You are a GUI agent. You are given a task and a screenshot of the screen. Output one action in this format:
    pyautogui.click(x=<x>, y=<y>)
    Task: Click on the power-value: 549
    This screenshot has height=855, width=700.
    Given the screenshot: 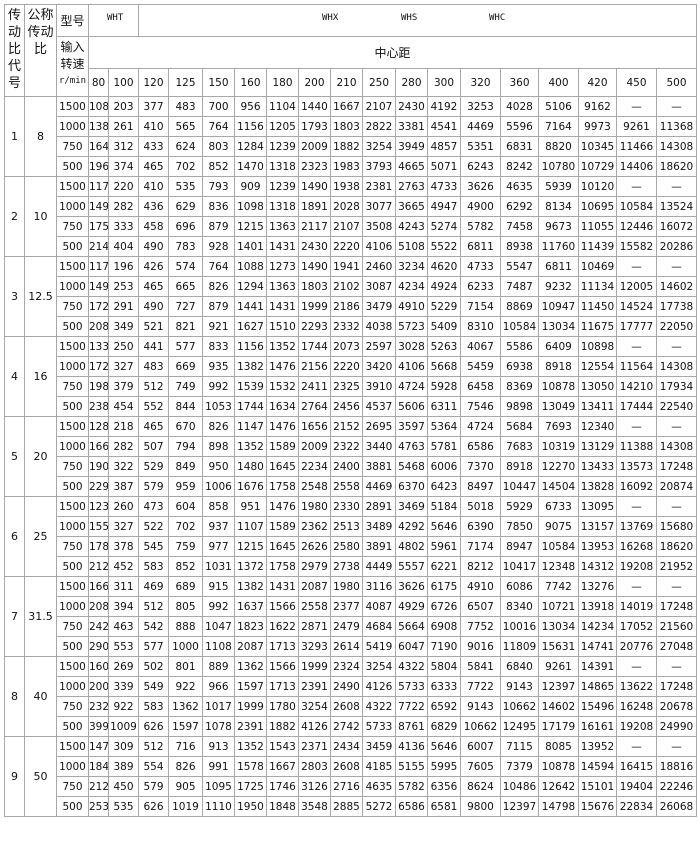 What is the action you would take?
    pyautogui.click(x=153, y=686)
    